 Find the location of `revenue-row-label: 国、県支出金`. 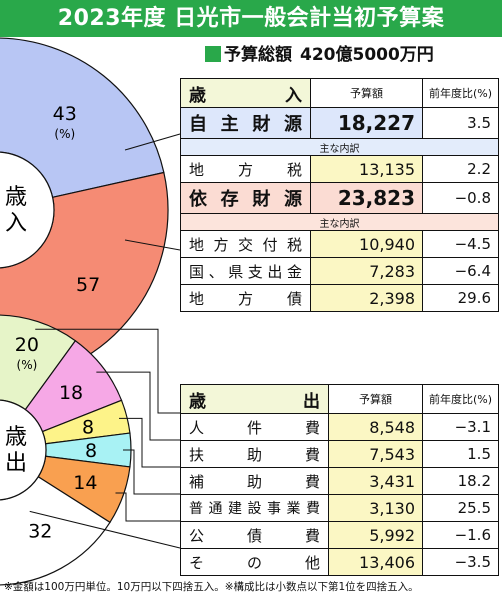

revenue-row-label: 国、県支出金 is located at coordinates (245, 271).